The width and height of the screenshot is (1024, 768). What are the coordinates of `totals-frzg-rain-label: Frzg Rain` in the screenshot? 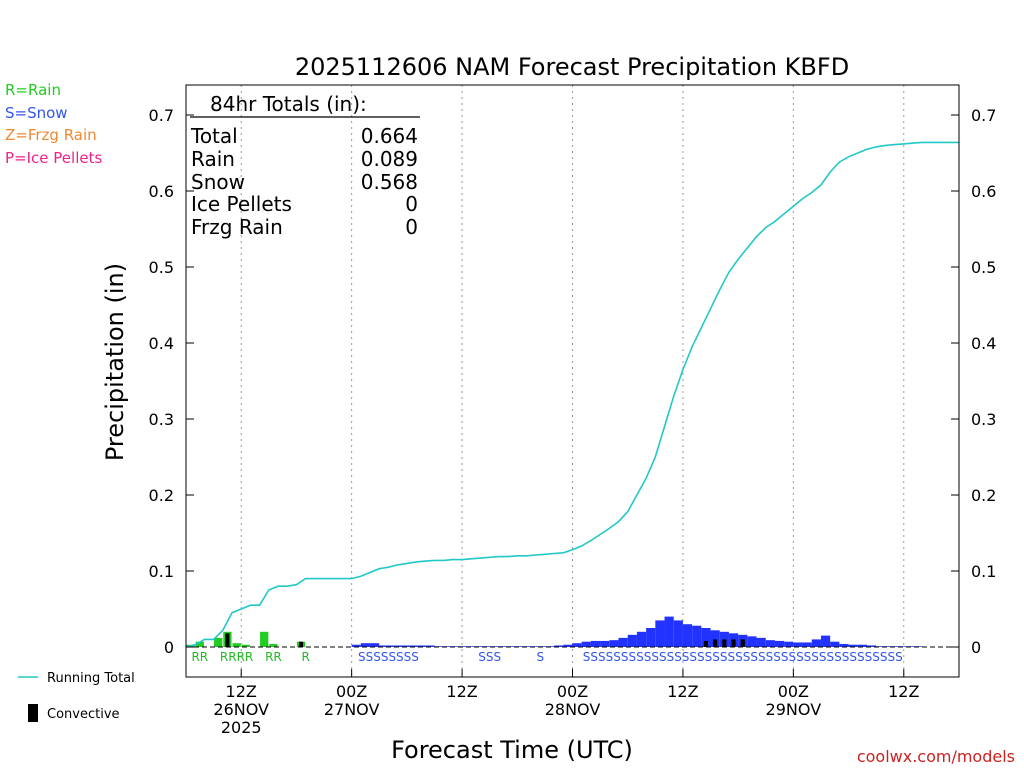 It's located at (237, 227).